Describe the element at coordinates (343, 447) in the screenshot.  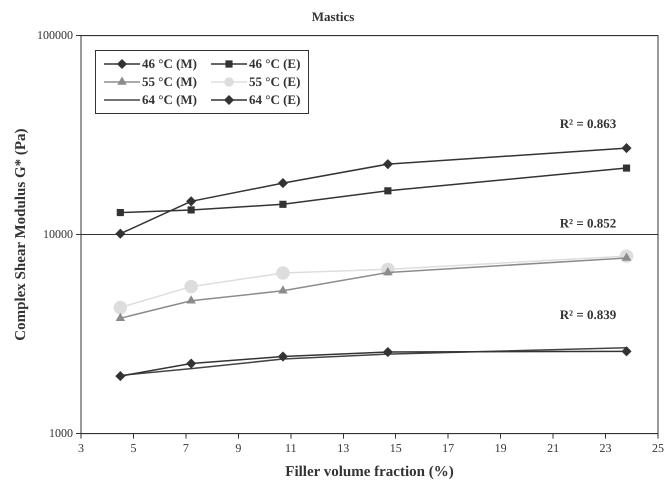
I see `x-tick-label: 13` at that location.